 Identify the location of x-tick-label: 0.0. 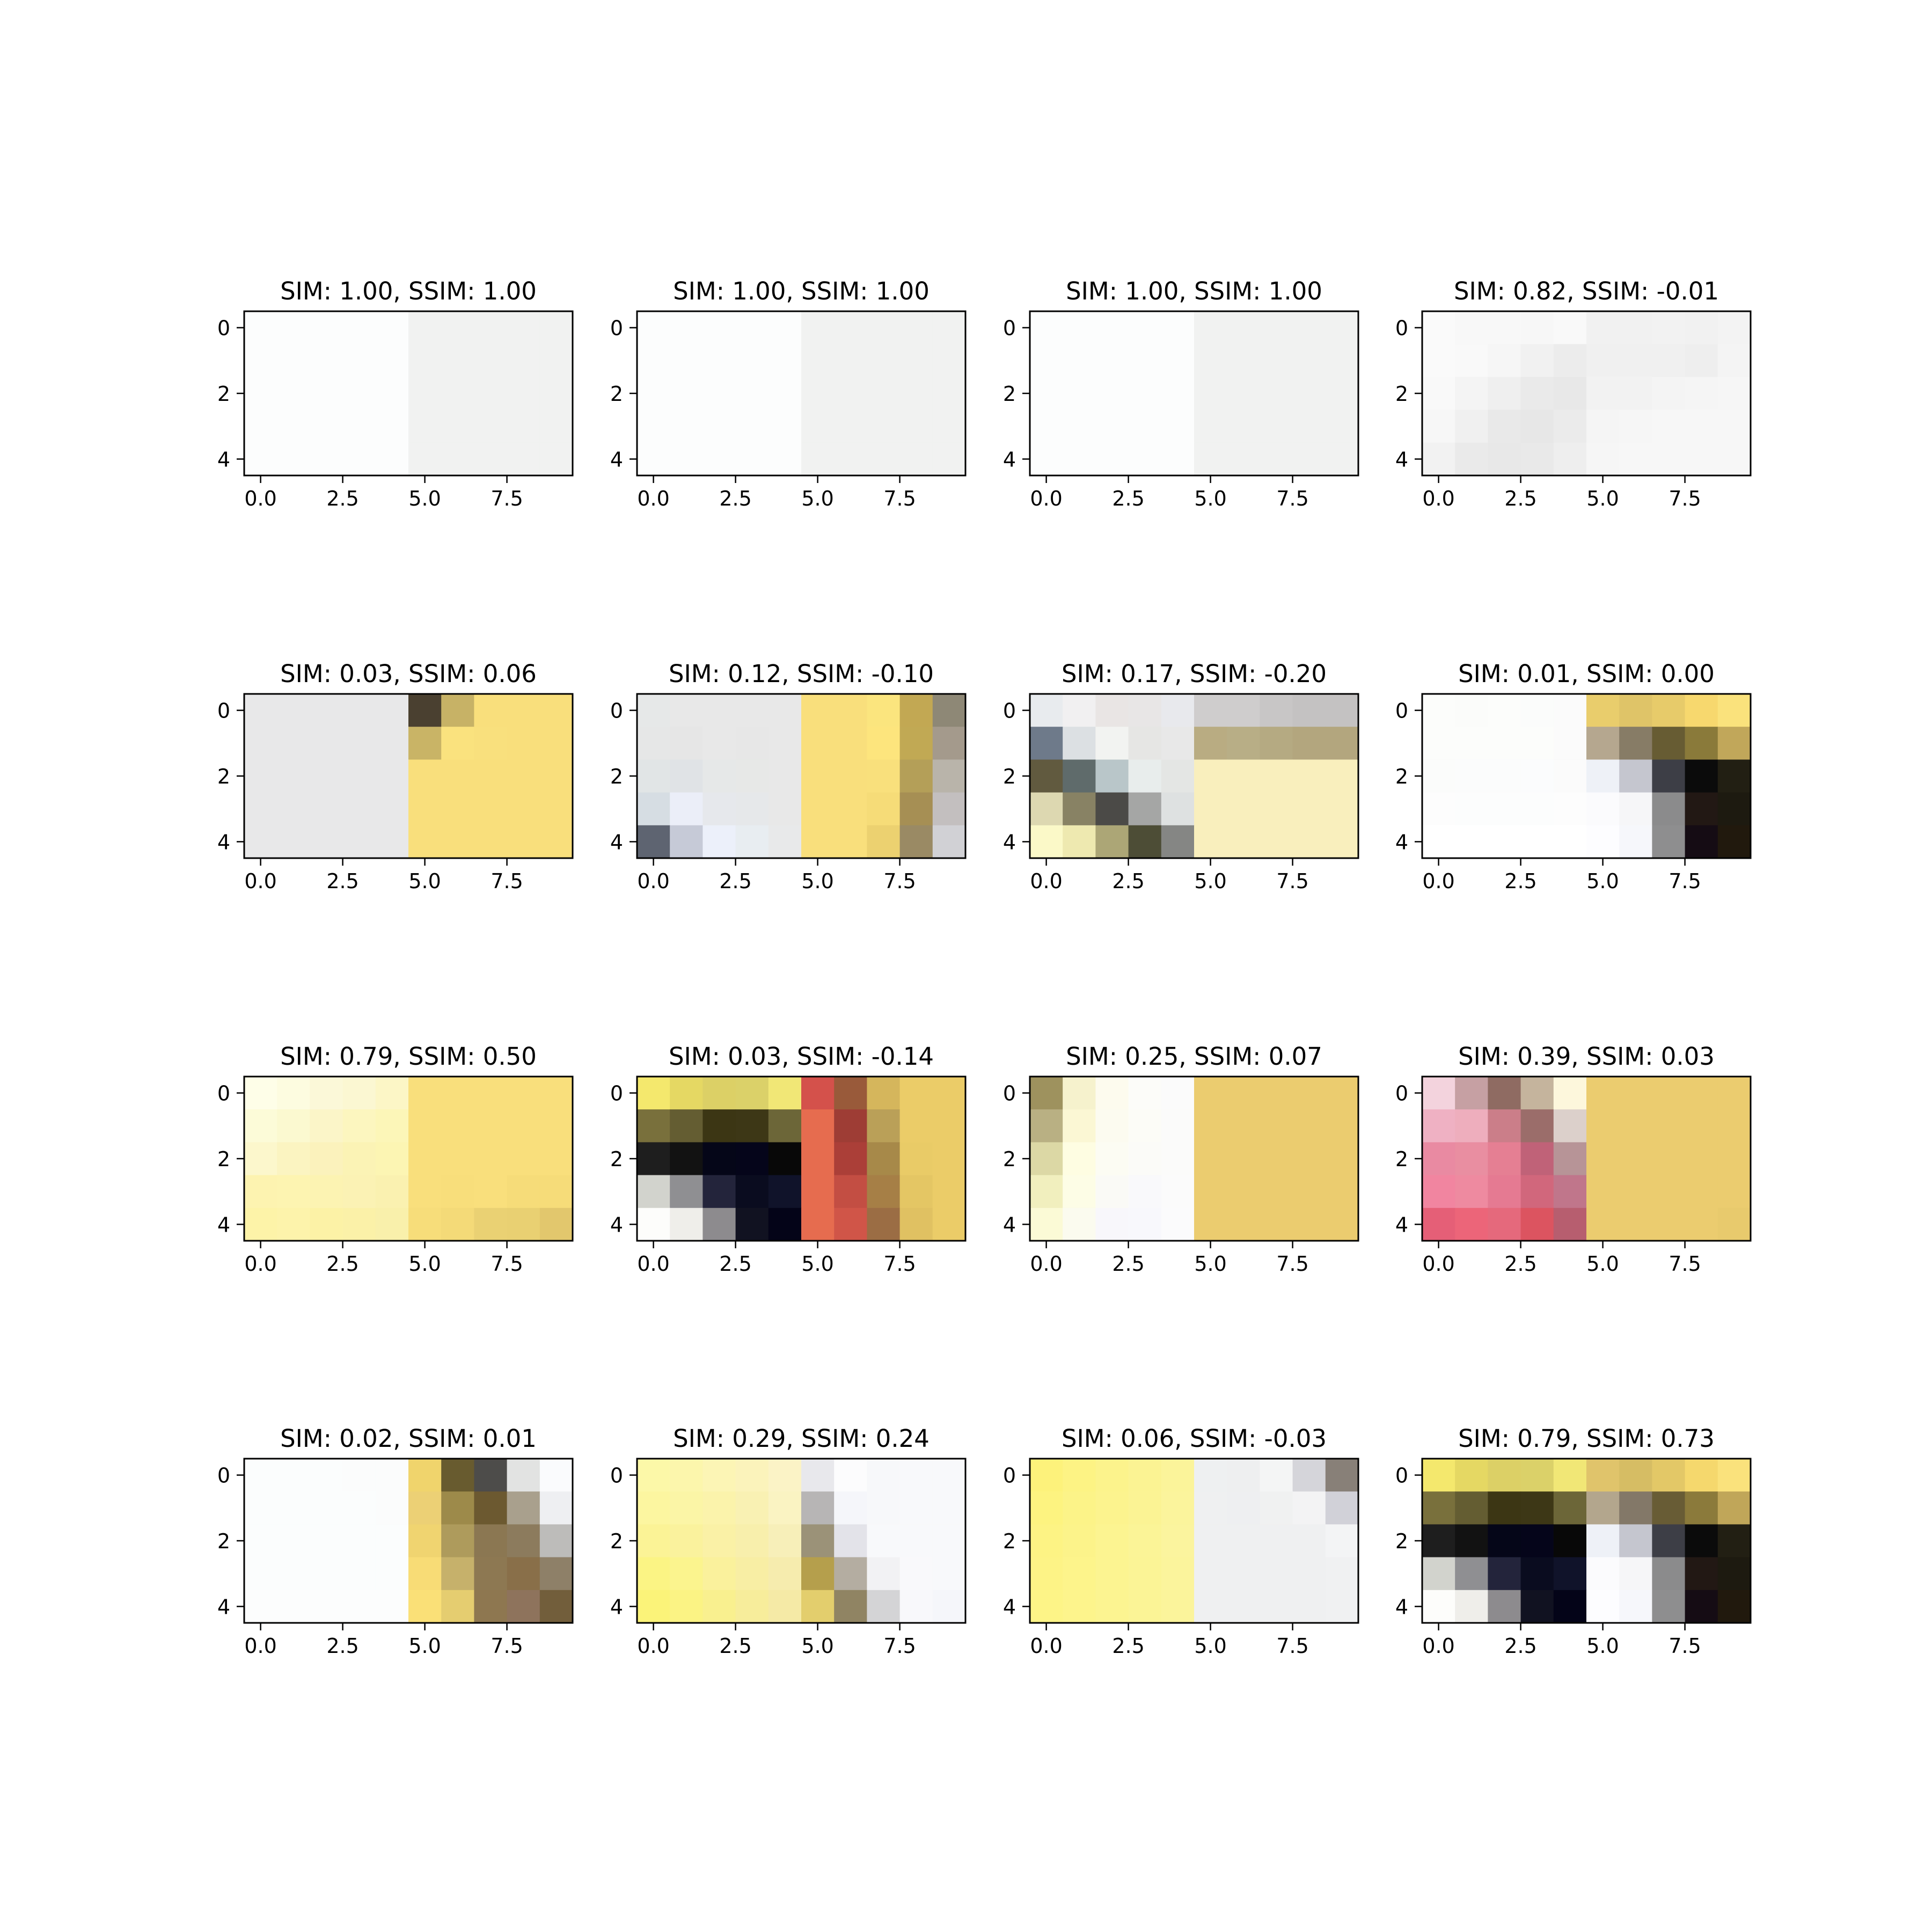
(260, 1646).